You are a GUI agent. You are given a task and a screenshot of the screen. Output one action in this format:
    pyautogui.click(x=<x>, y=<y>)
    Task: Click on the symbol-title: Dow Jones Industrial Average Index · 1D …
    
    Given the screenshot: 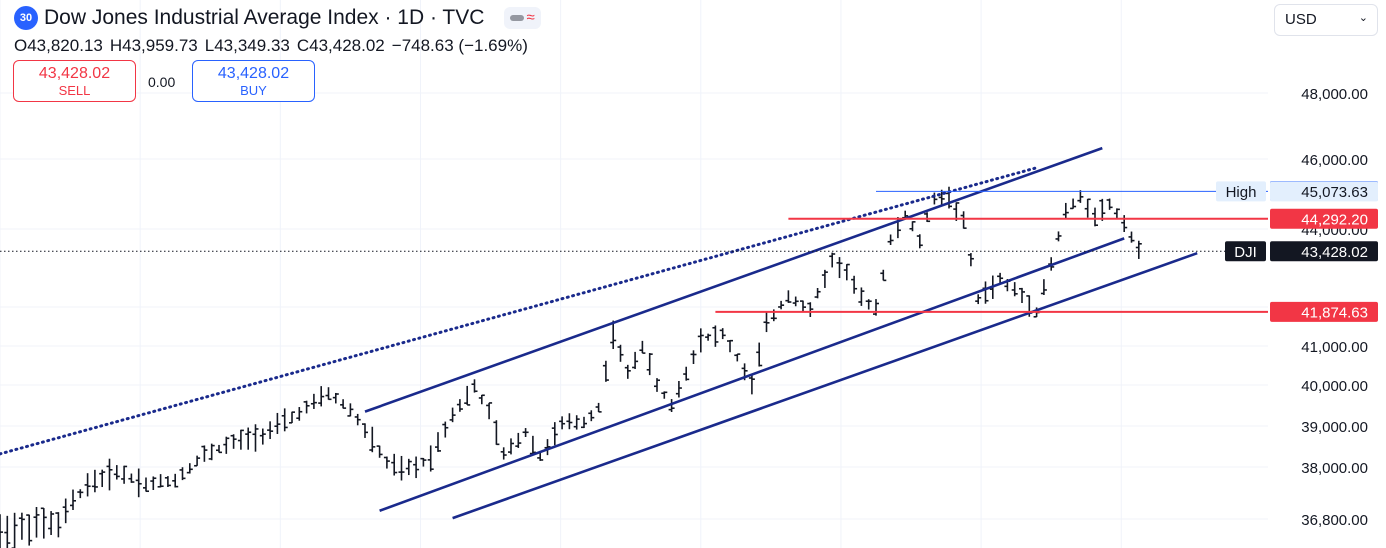 What is the action you would take?
    pyautogui.click(x=264, y=17)
    